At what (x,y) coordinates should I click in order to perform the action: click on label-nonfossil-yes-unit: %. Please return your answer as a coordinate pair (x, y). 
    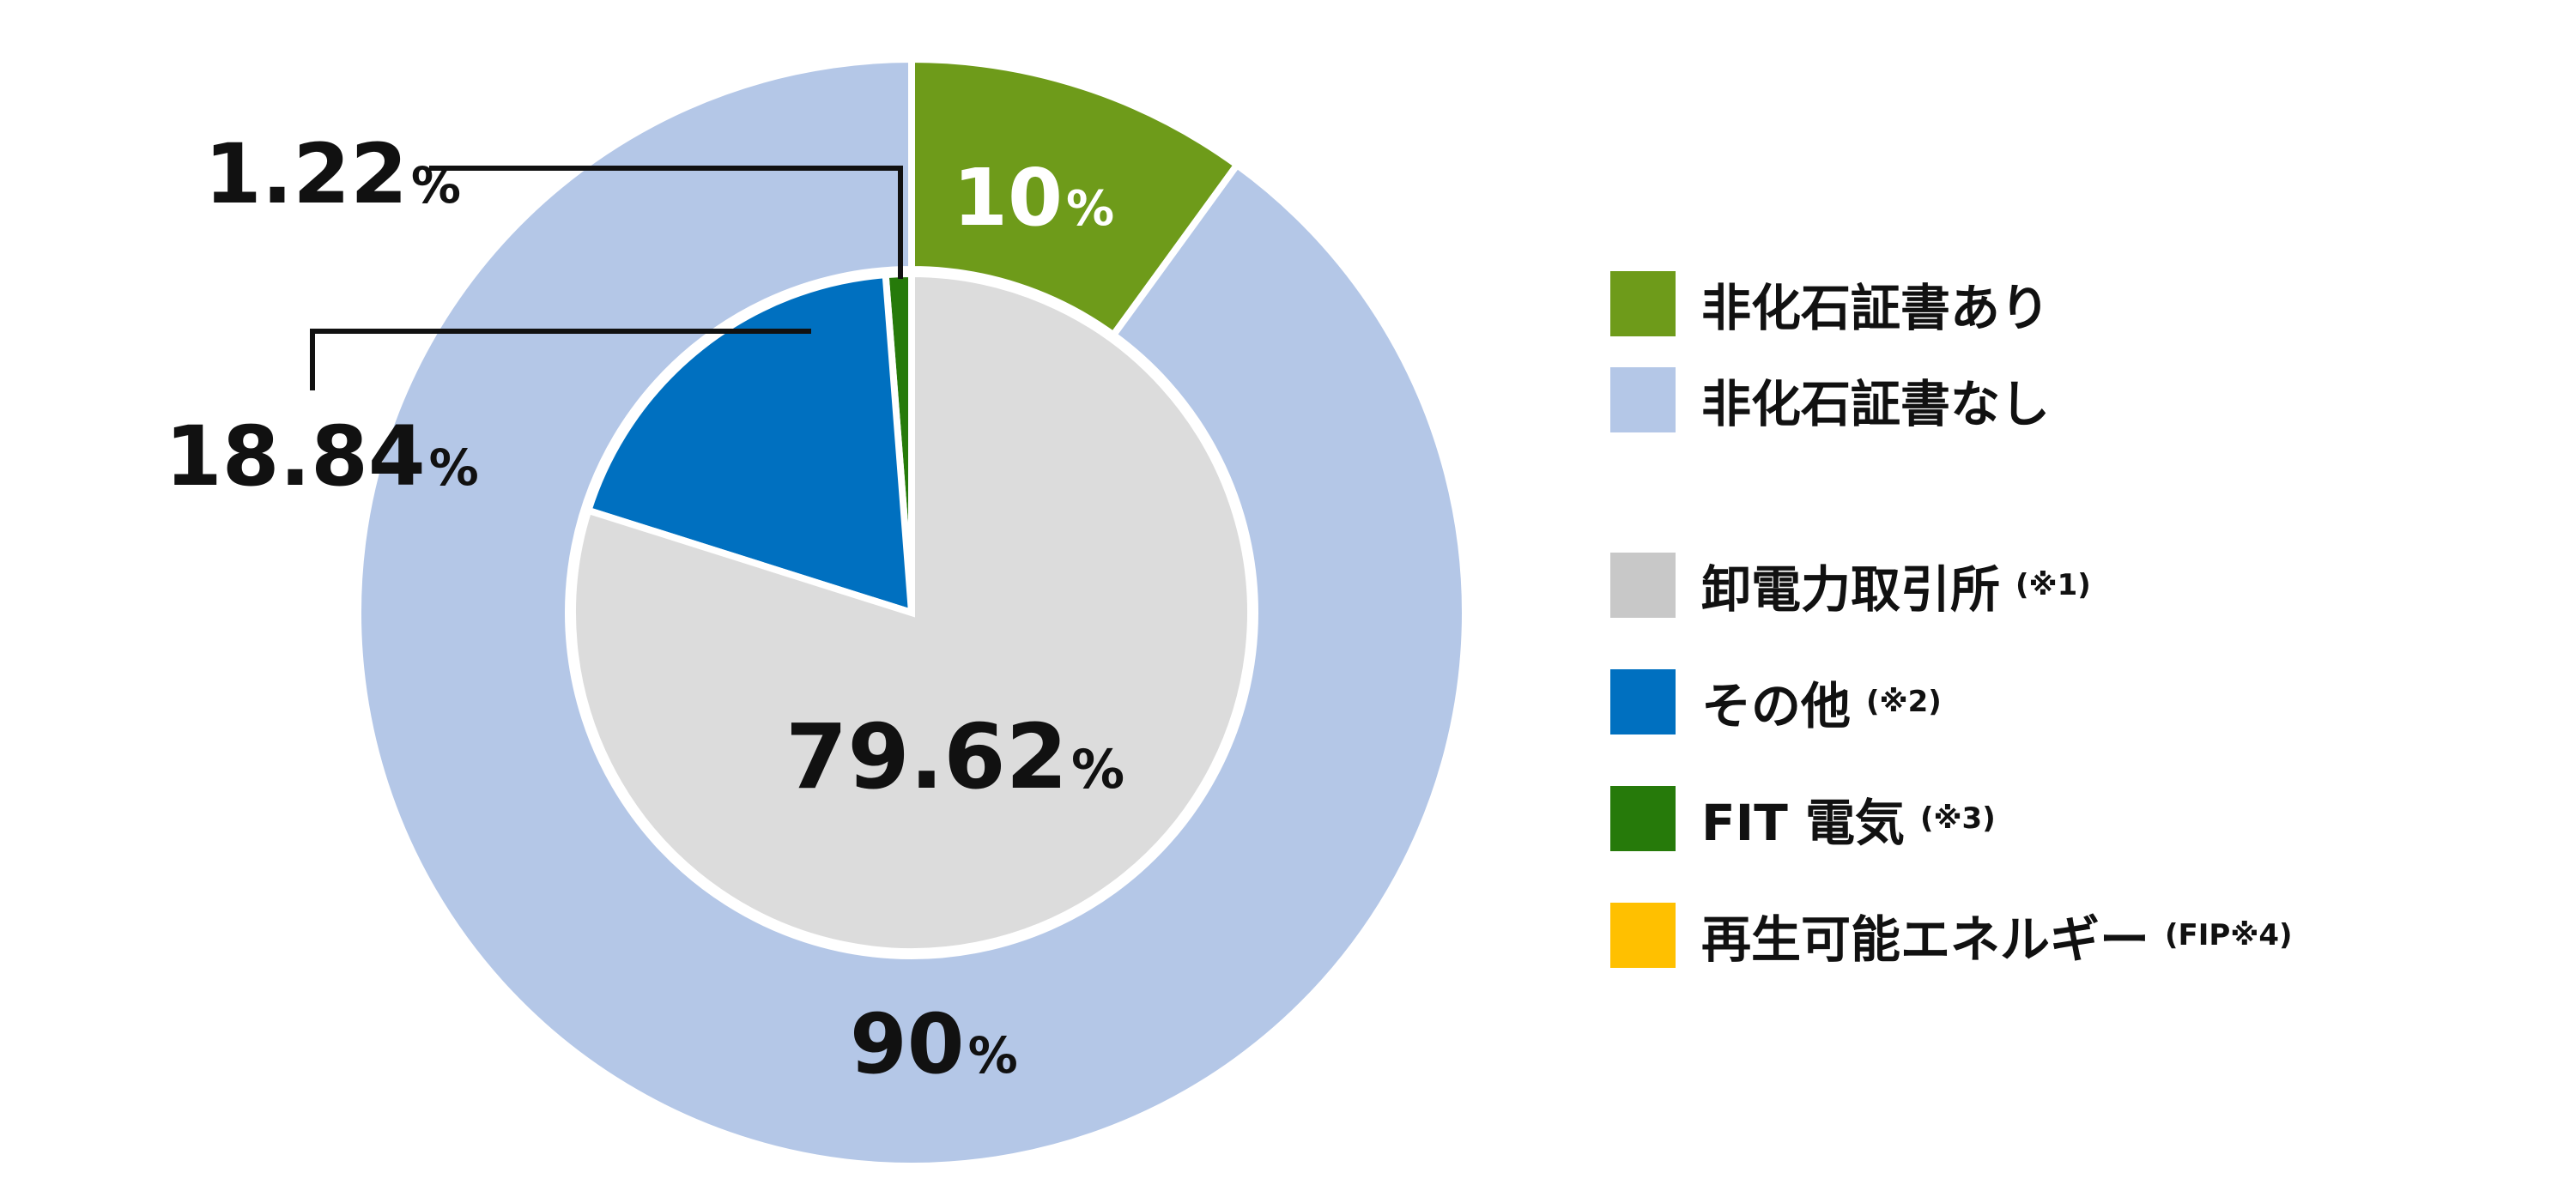
    Looking at the image, I should click on (1090, 209).